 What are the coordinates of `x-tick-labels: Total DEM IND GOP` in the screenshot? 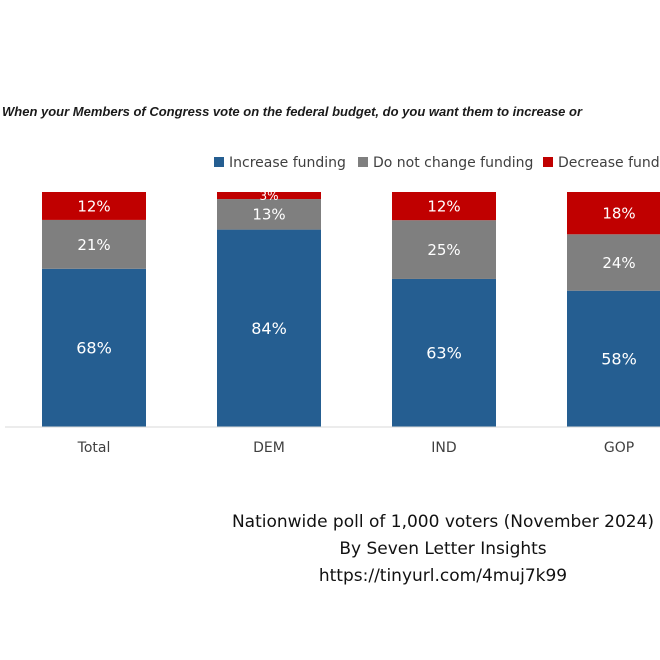 It's located at (356, 448).